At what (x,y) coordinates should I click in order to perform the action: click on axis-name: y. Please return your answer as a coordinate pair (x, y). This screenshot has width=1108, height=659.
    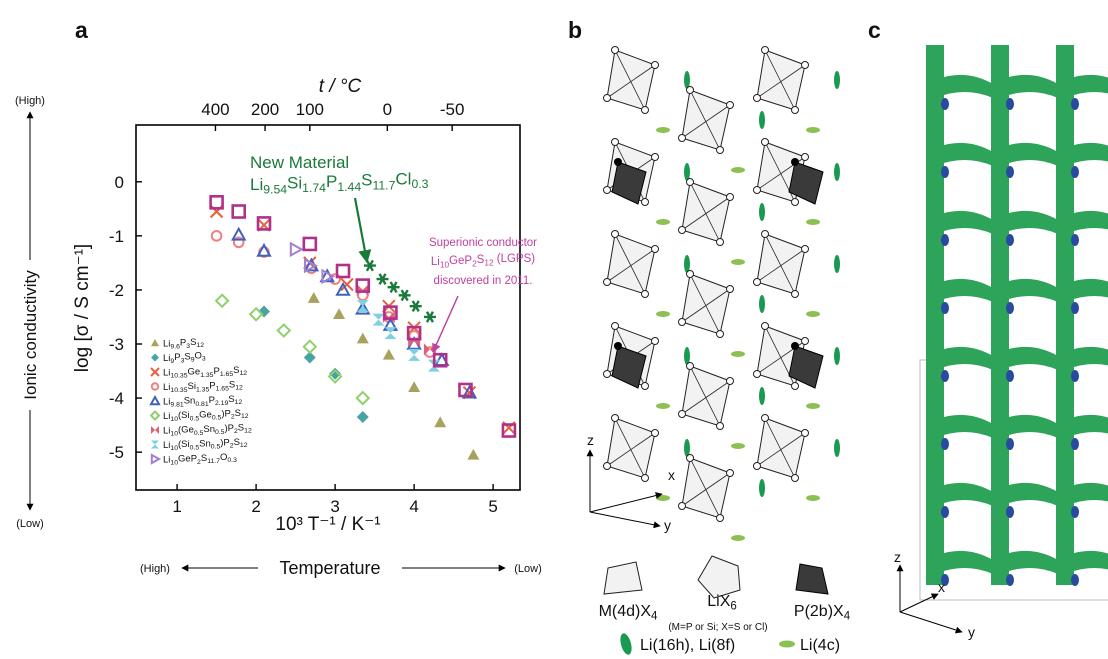
    Looking at the image, I should click on (667, 525).